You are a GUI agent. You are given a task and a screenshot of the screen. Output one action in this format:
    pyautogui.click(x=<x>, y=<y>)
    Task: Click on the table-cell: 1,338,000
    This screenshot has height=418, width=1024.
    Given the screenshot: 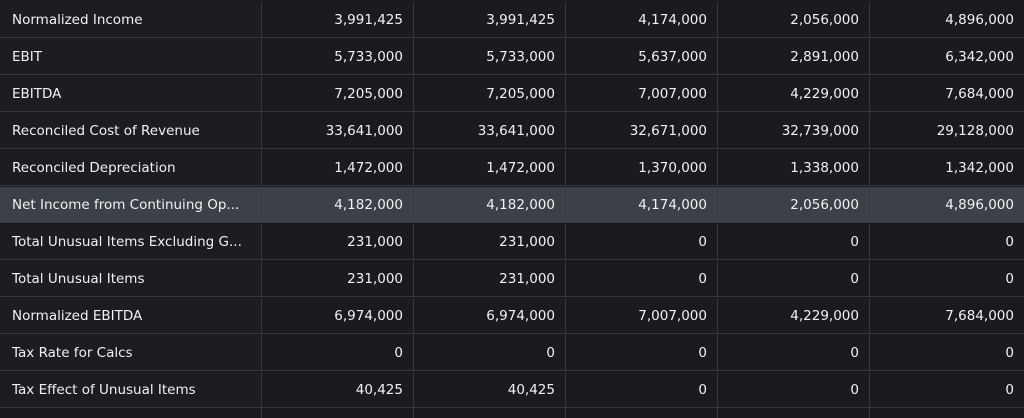 What is the action you would take?
    pyautogui.click(x=794, y=167)
    